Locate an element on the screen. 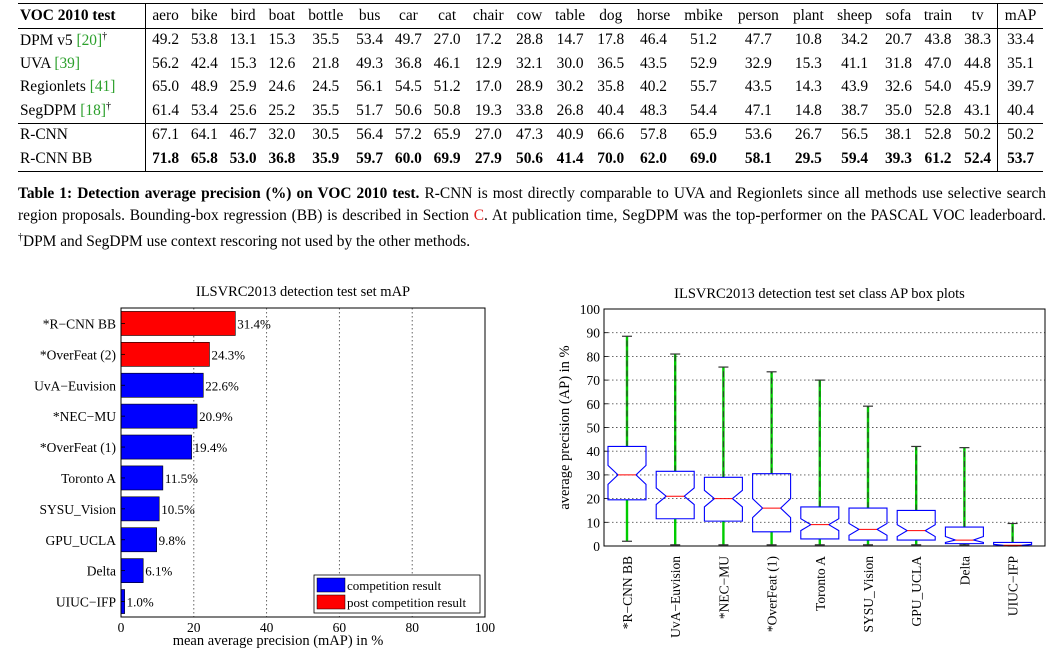 This screenshot has width=1061, height=668. x-tick-label: 40 is located at coordinates (267, 627).